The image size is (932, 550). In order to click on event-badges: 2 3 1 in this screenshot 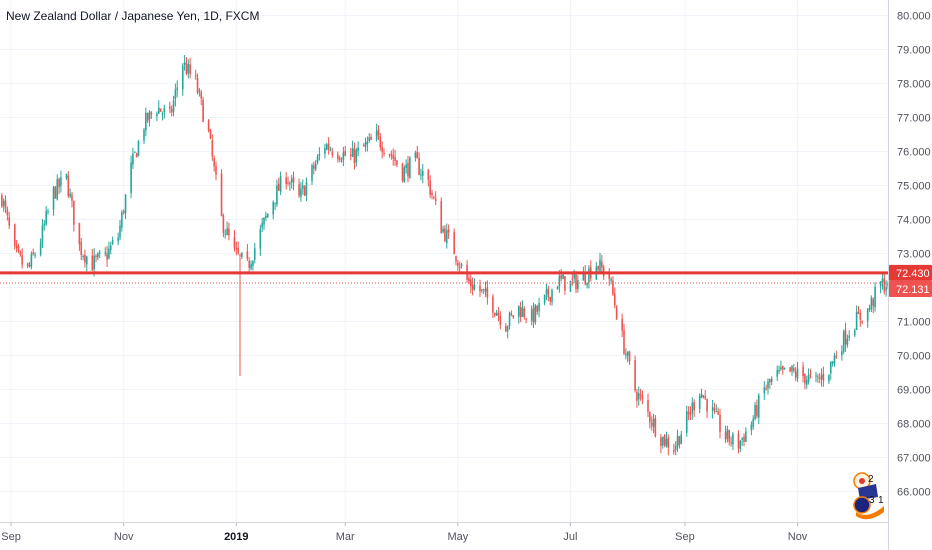, I will do `click(868, 496)`.